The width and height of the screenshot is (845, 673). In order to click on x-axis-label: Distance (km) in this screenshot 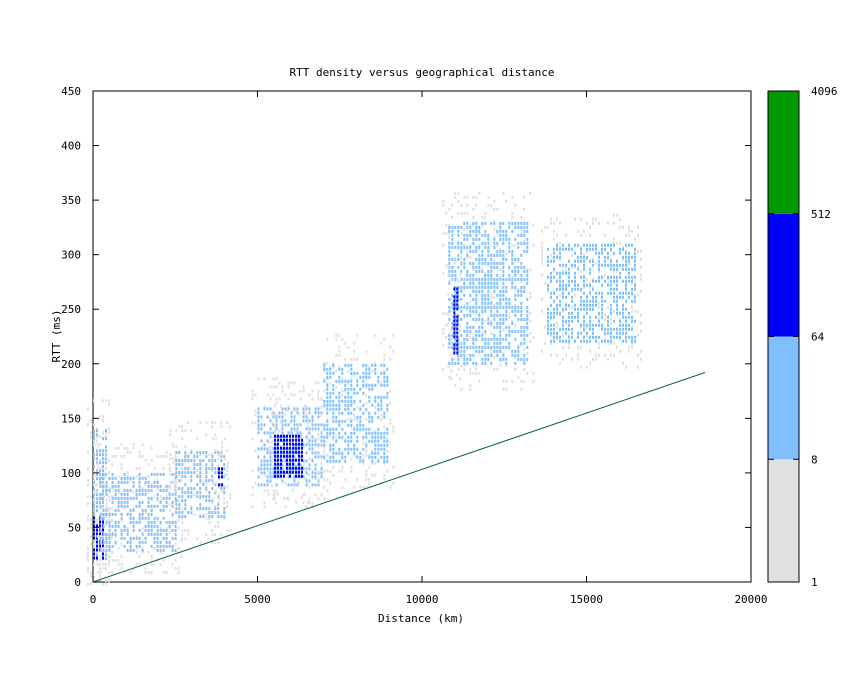, I will do `click(421, 618)`.